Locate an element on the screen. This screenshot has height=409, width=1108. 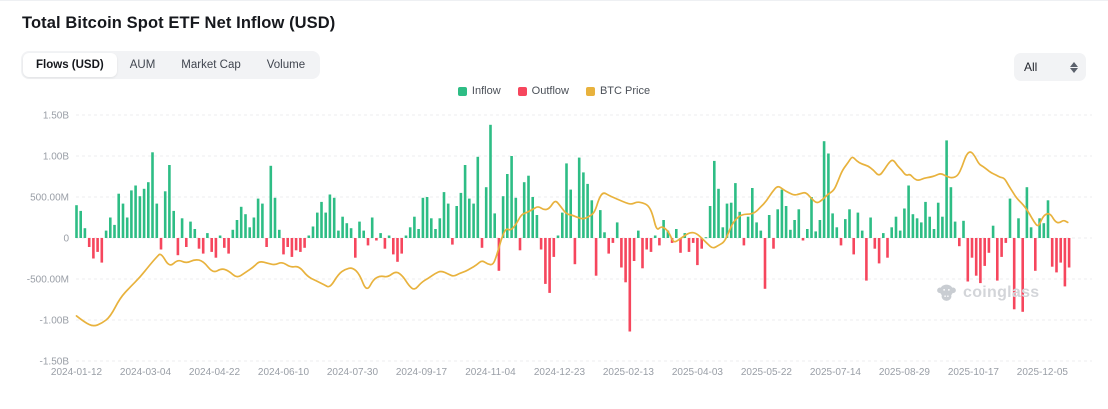
legend-item-btc-price: BTC Price is located at coordinates (617, 91).